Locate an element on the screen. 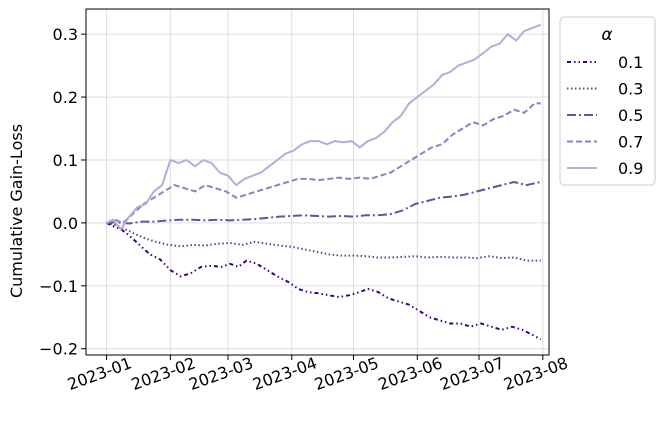 The width and height of the screenshot is (664, 421). y-axis-label: Cumulative Gain-Loss is located at coordinates (16, 211).